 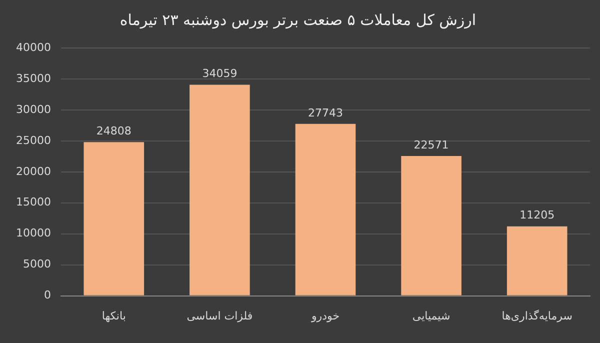 What do you see at coordinates (33, 171) in the screenshot?
I see `y-tick-label: 20000` at bounding box center [33, 171].